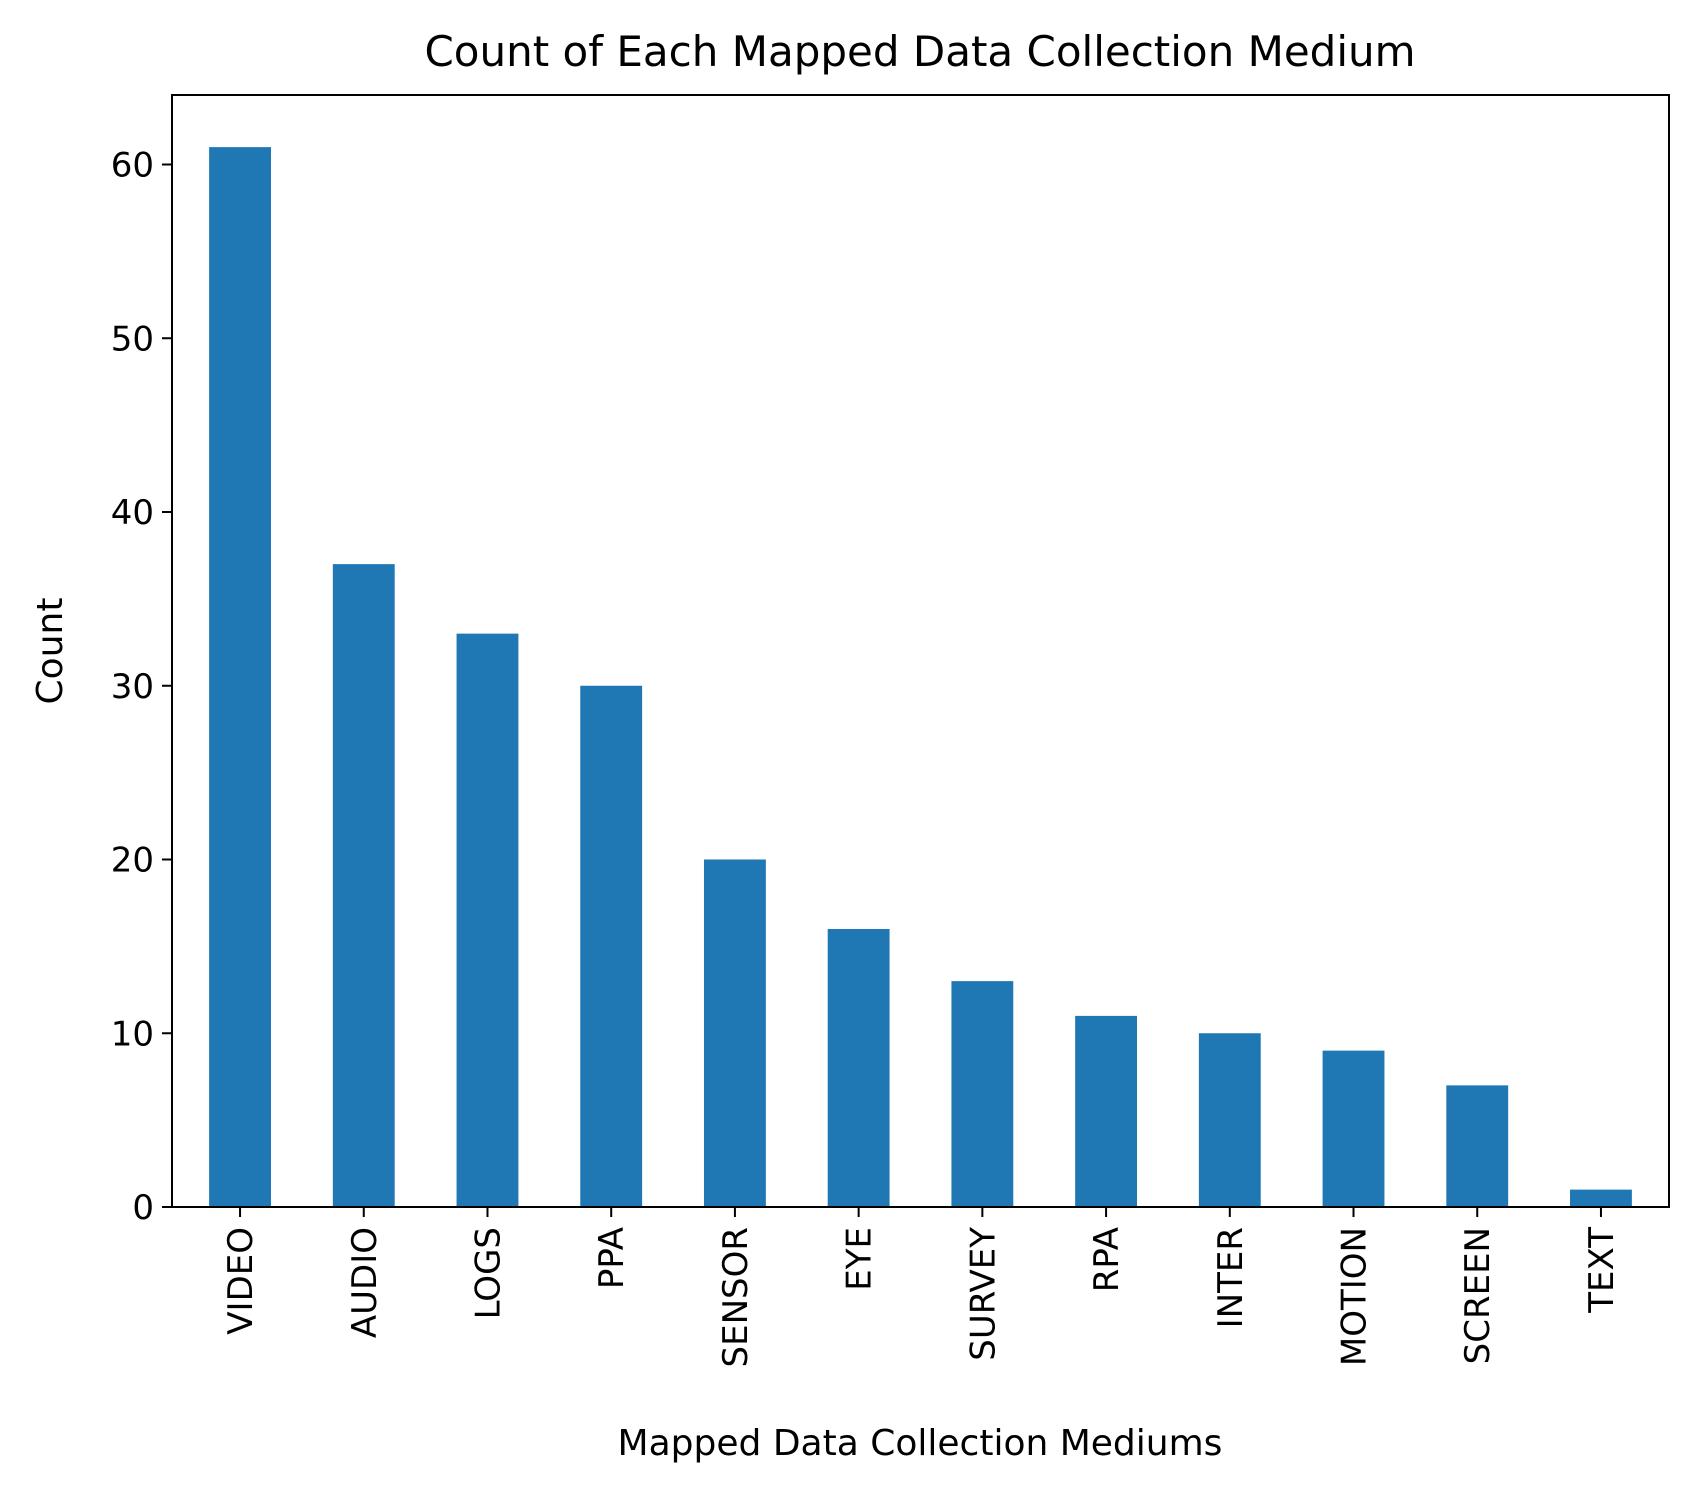 This screenshot has height=1492, width=1688. Describe the element at coordinates (363, 886) in the screenshot. I see `bar-audio` at that location.